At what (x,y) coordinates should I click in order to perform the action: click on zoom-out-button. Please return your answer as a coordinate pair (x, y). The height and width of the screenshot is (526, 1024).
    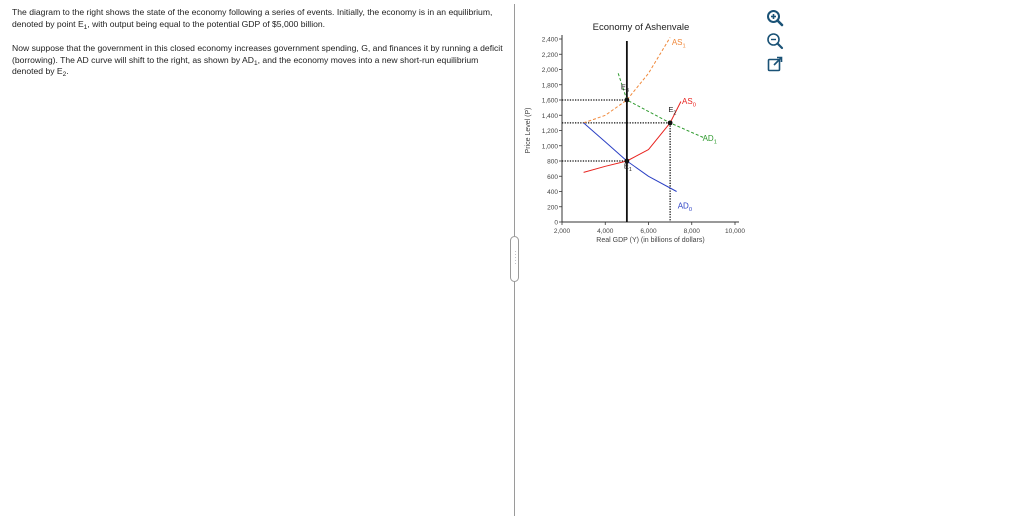
    Looking at the image, I should click on (775, 41).